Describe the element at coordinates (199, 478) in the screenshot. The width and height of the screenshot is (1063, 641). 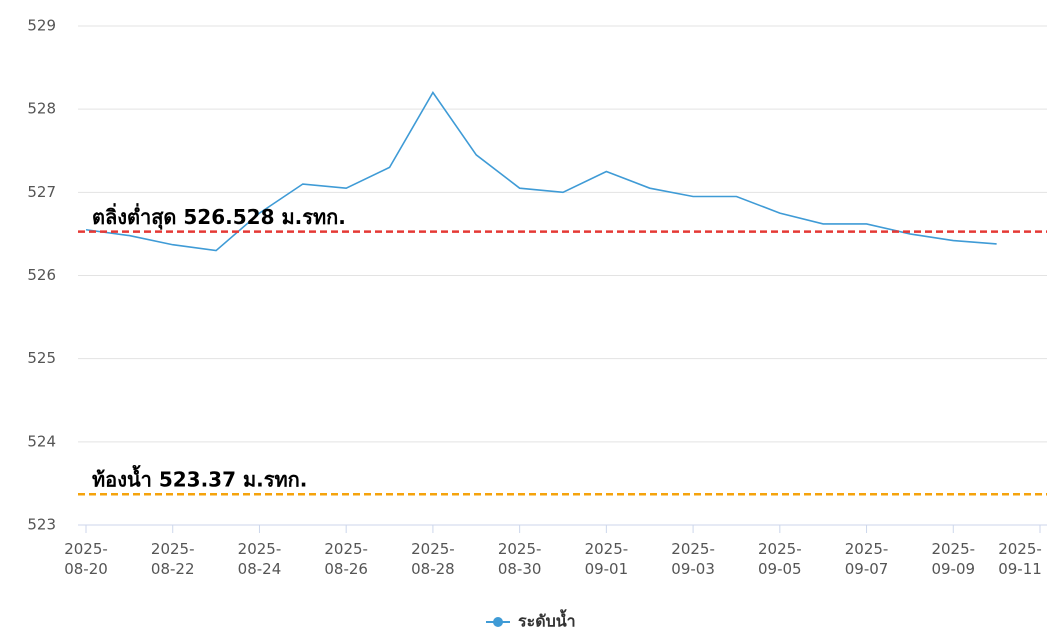
I see `reference-label: ท้องน้ำ 523.37 ม.รทก.` at that location.